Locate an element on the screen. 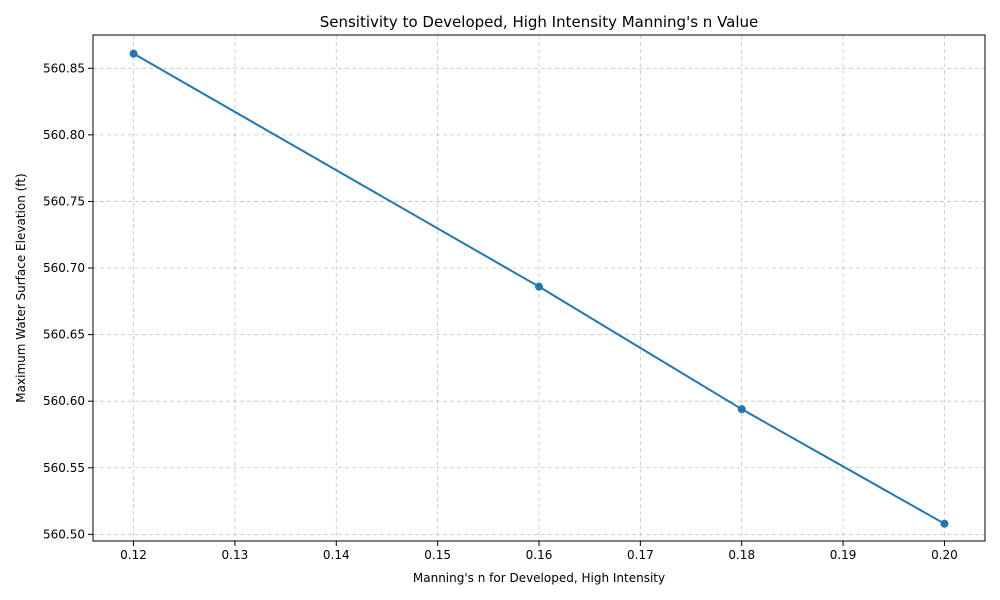 Image resolution: width=1000 pixels, height=600 pixels. x-tick-label: 0.19 is located at coordinates (843, 555).